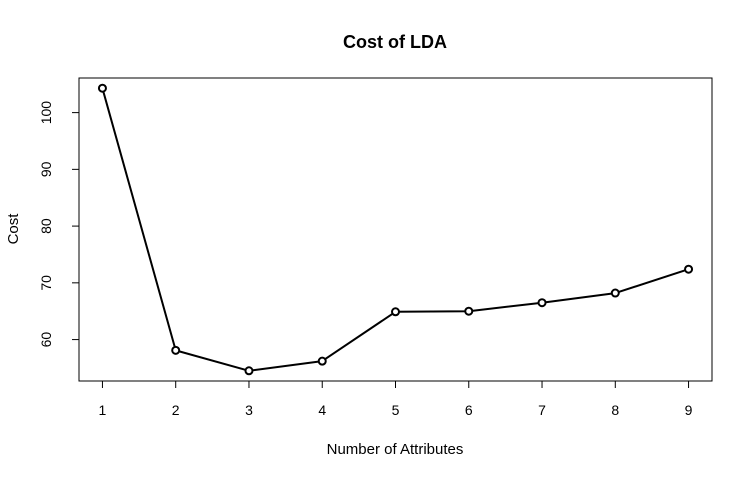 Image resolution: width=753 pixels, height=478 pixels. What do you see at coordinates (395, 42) in the screenshot?
I see `chart-title: Cost of LDA` at bounding box center [395, 42].